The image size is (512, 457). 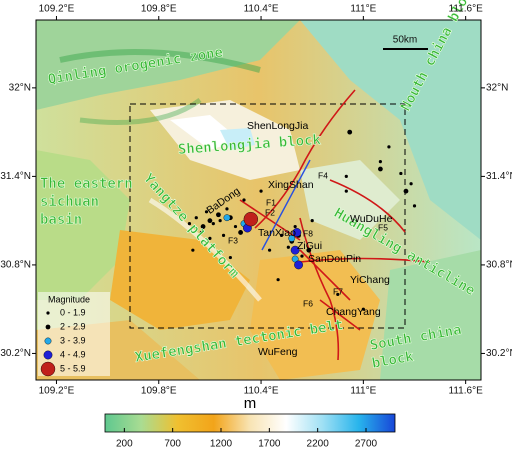 What do you see at coordinates (309, 246) in the screenshot?
I see `place-label: ZiGui` at bounding box center [309, 246].